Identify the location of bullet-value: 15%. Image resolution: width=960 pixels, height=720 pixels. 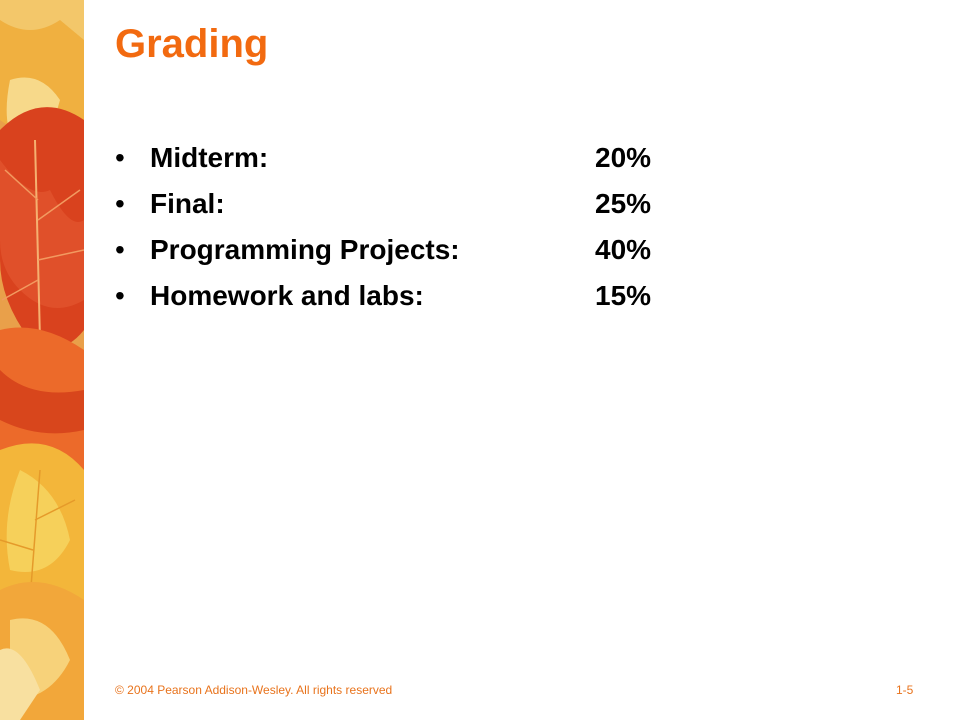
(623, 295).